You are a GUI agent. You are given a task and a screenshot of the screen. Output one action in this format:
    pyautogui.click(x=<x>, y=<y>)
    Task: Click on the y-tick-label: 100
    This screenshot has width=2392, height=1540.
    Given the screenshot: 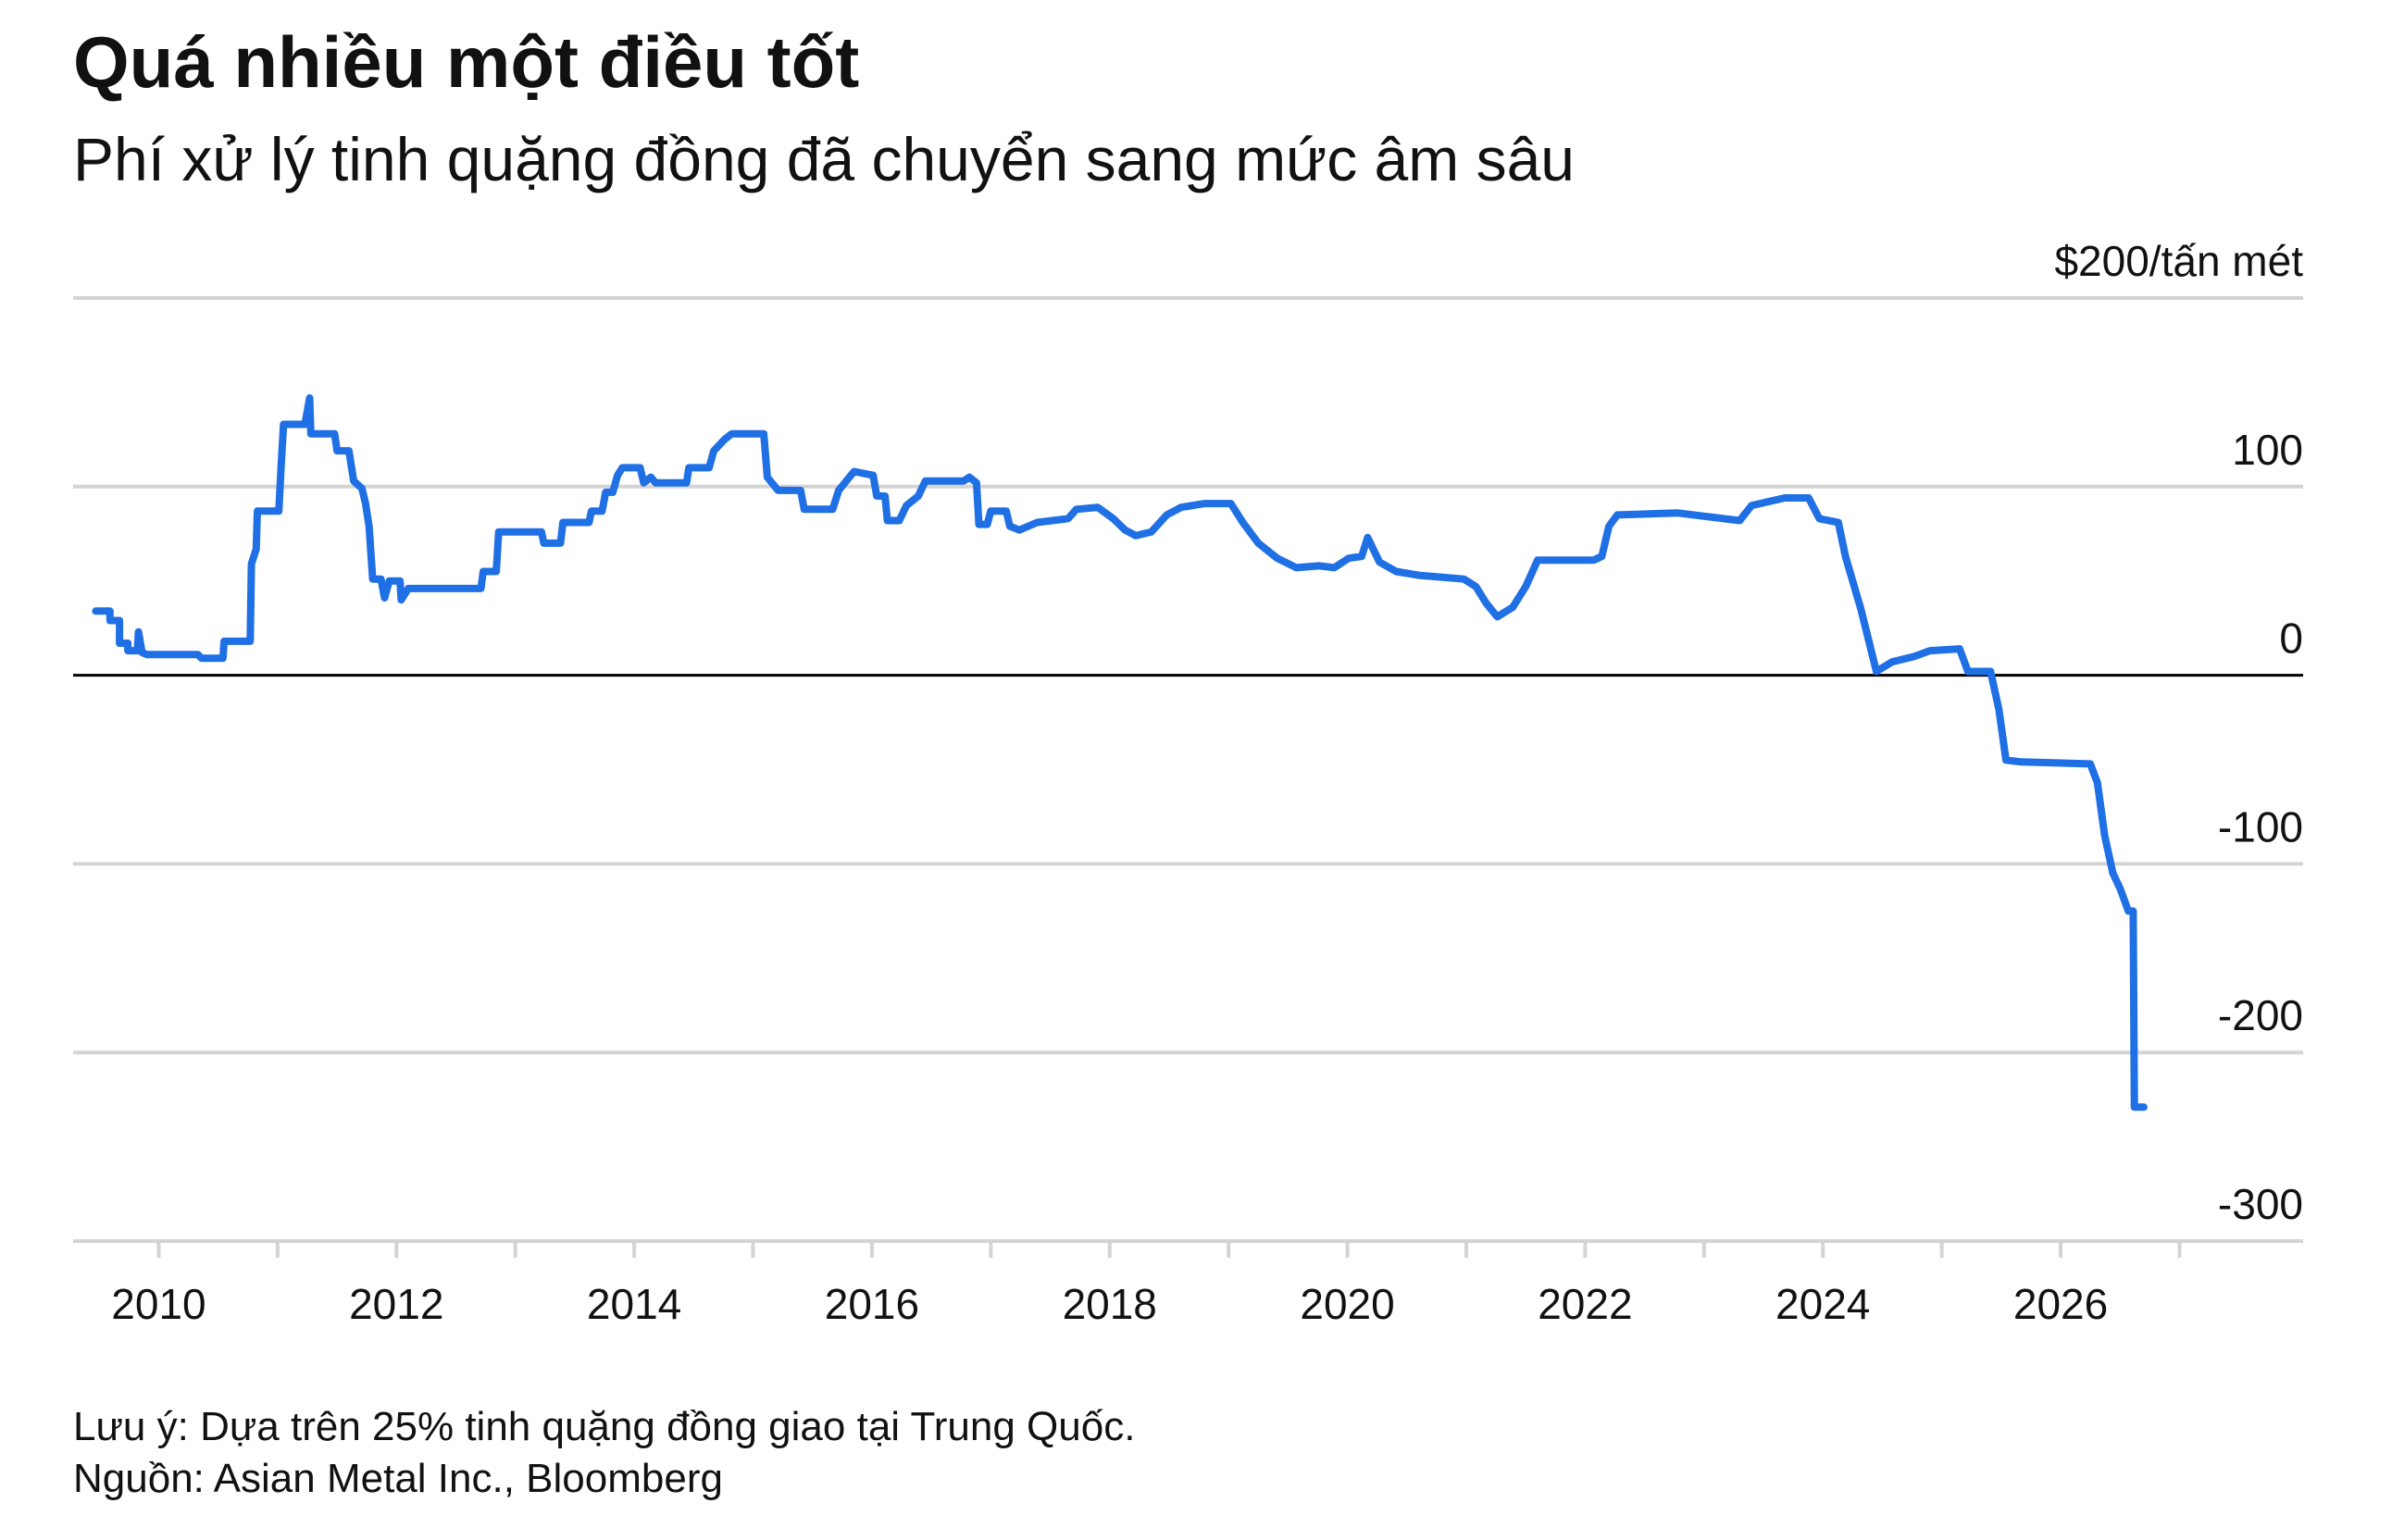 What is the action you would take?
    pyautogui.click(x=2267, y=450)
    